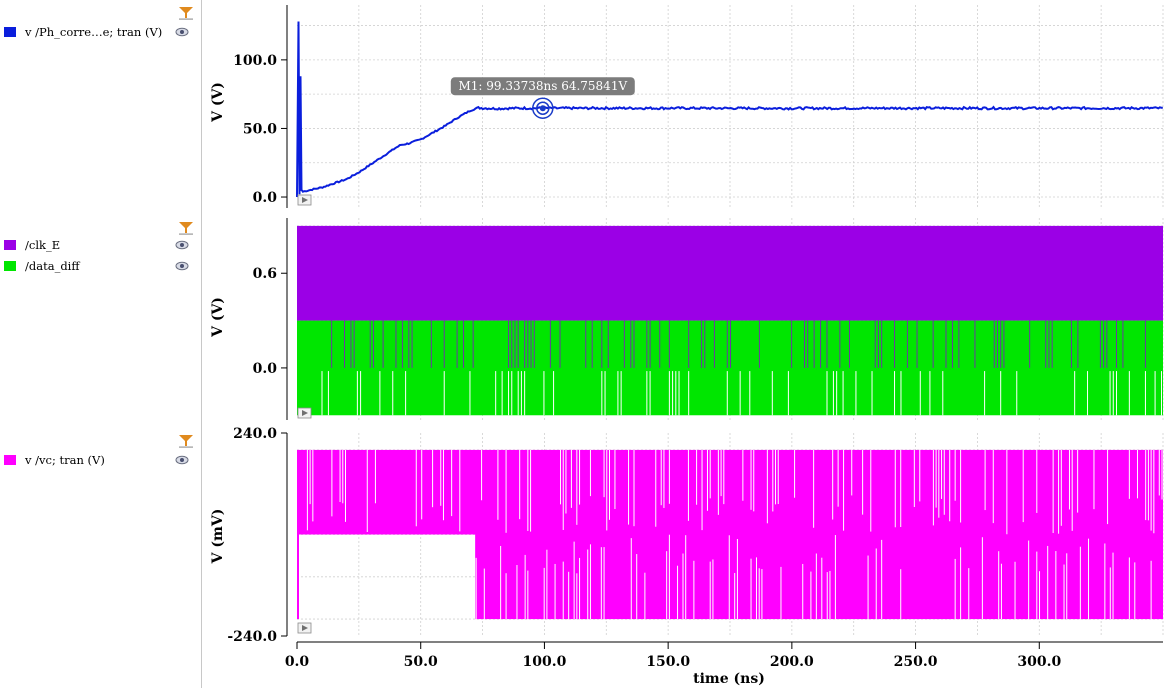  I want to click on marker-label: M1: 99.33738ns 64.75841V, so click(542, 86).